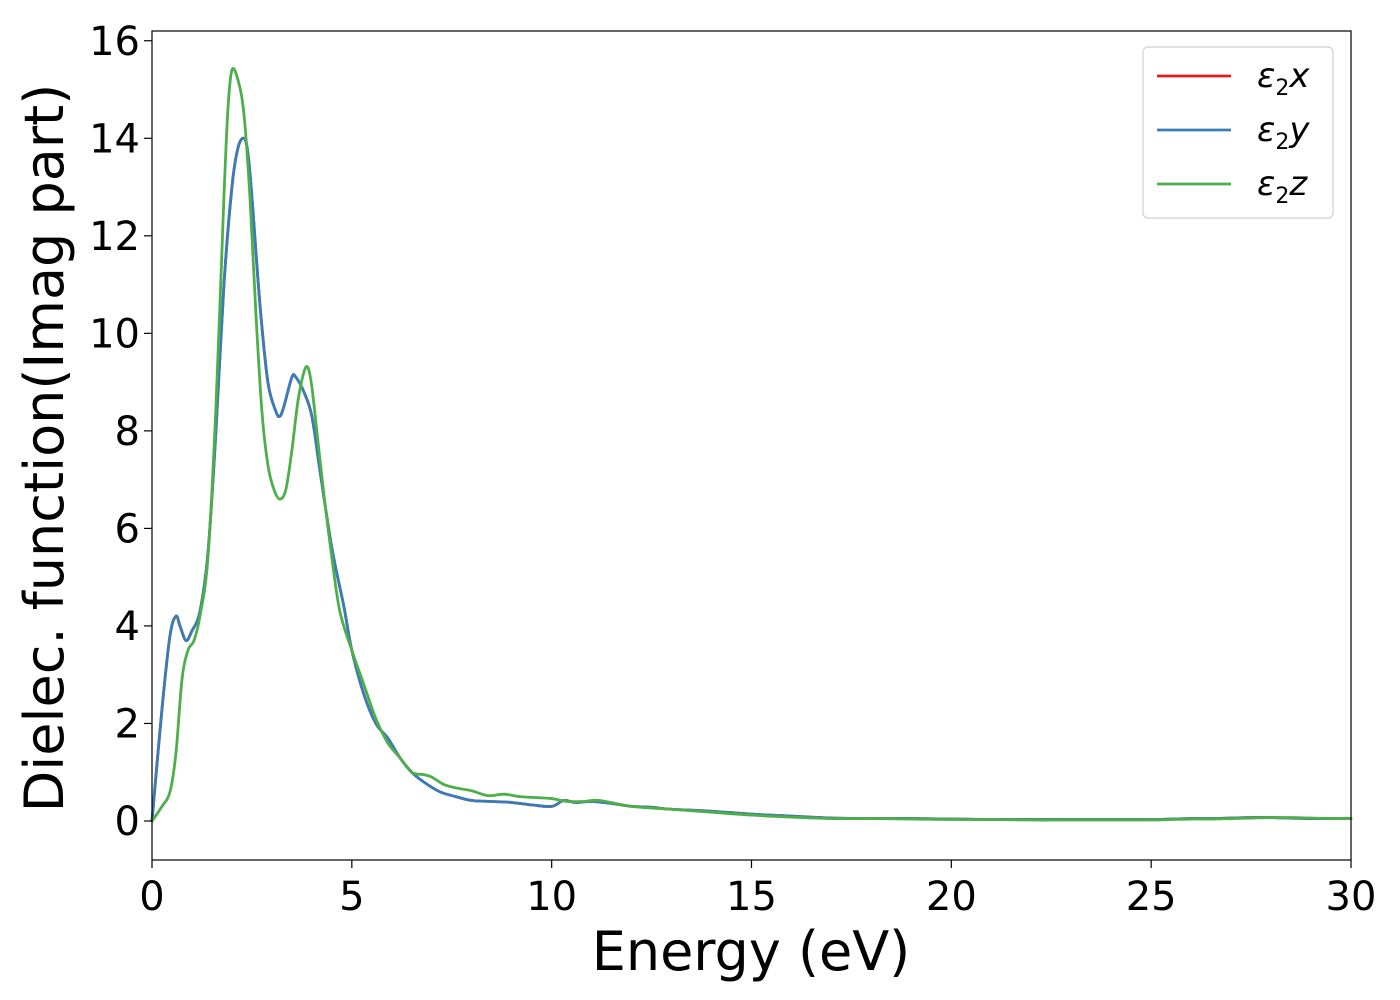 This screenshot has height=1000, width=1400. What do you see at coordinates (44, 448) in the screenshot?
I see `y-axis-title: Dielec. function(Imag part)` at bounding box center [44, 448].